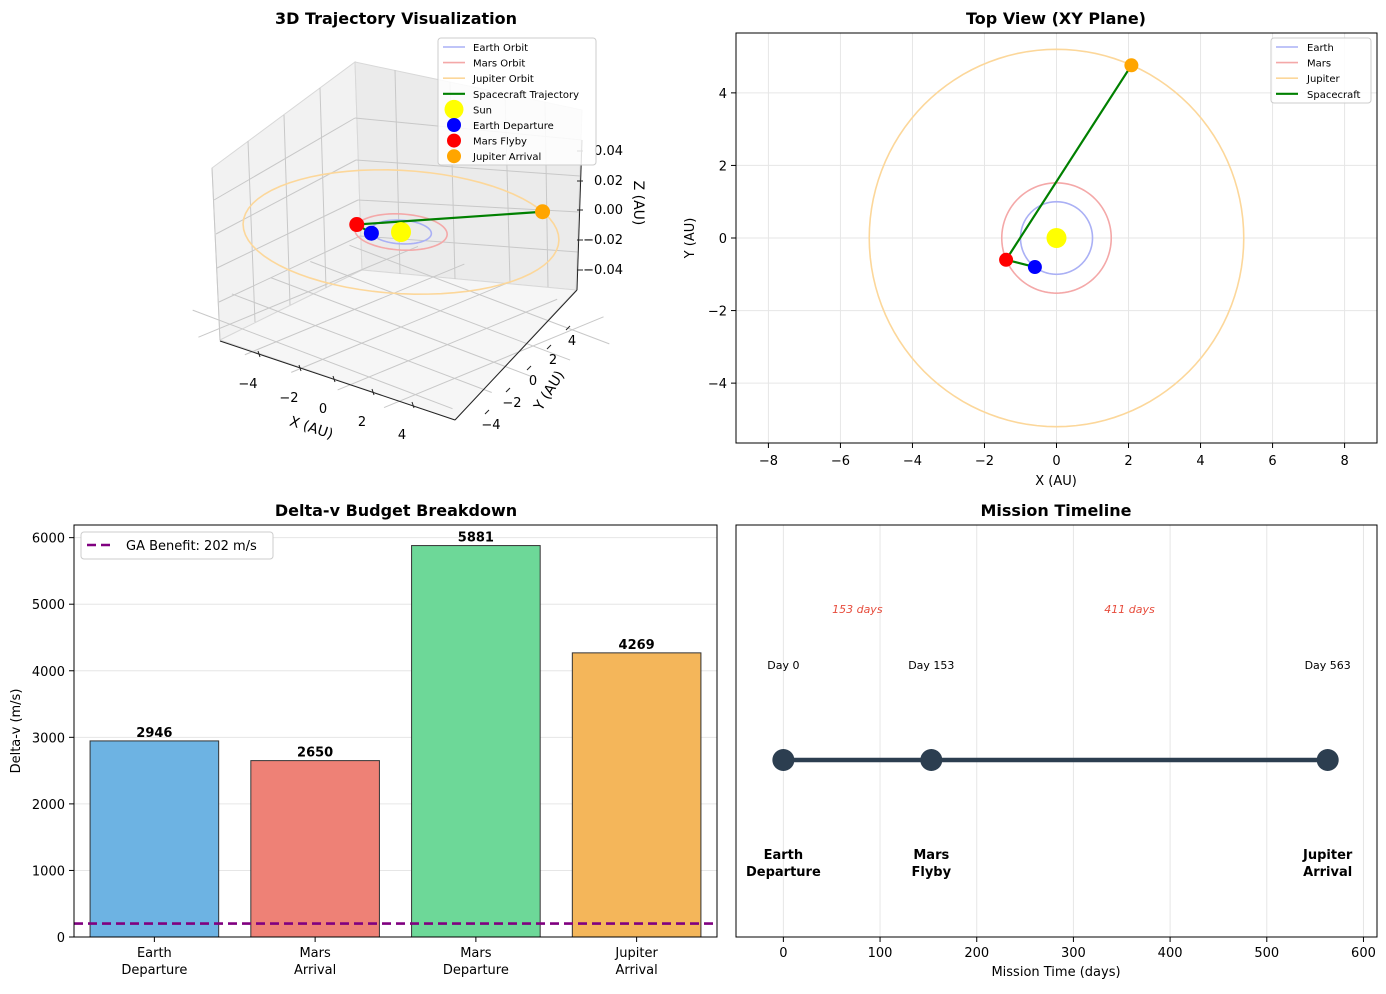  I want to click on event-name-label: Earth, so click(784, 855).